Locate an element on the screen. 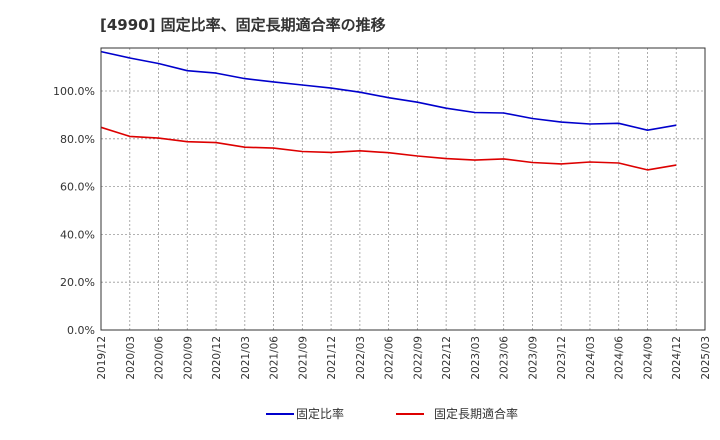  x-tick-label: 2019/12 is located at coordinates (102, 358).